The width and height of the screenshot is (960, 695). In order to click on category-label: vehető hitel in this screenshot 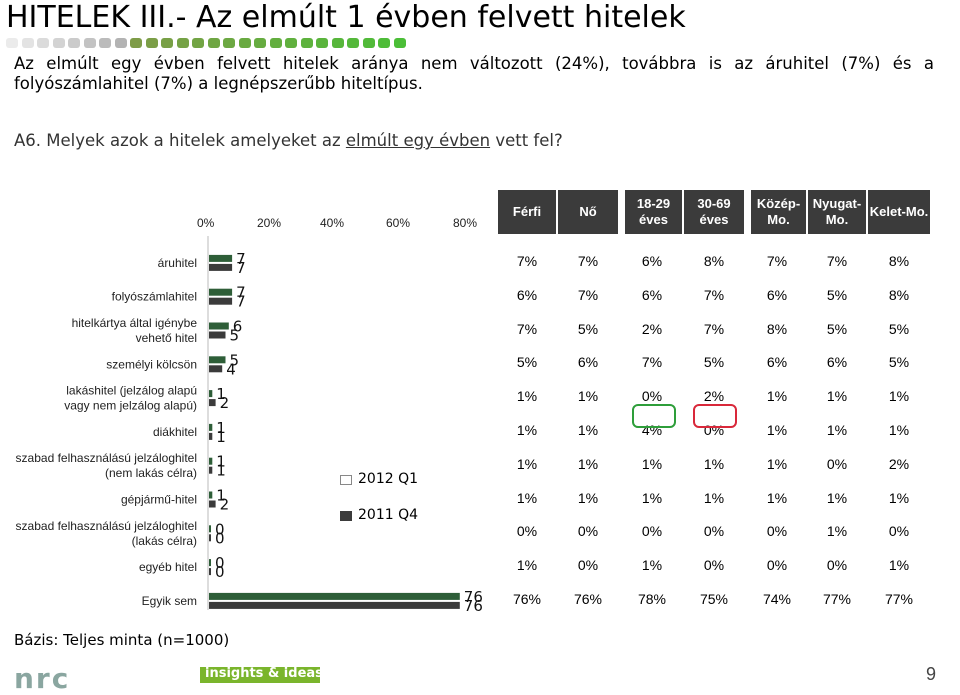, I will do `click(166, 338)`.